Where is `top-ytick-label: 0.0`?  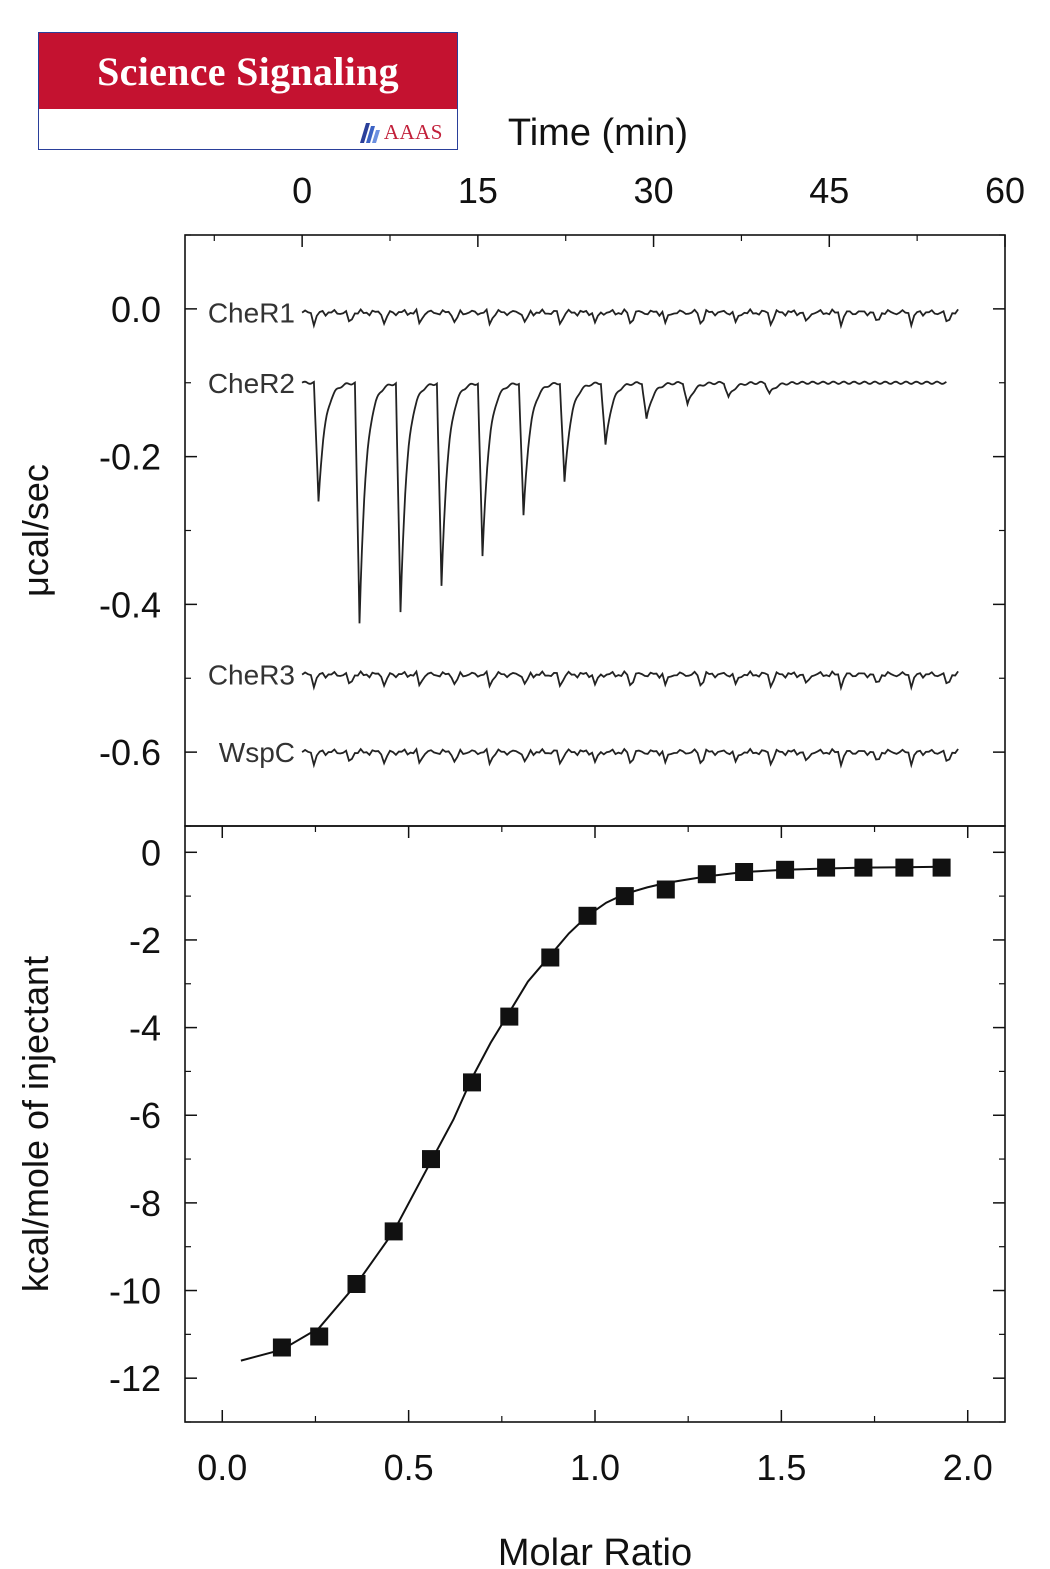
top-ytick-label: 0.0 is located at coordinates (136, 309).